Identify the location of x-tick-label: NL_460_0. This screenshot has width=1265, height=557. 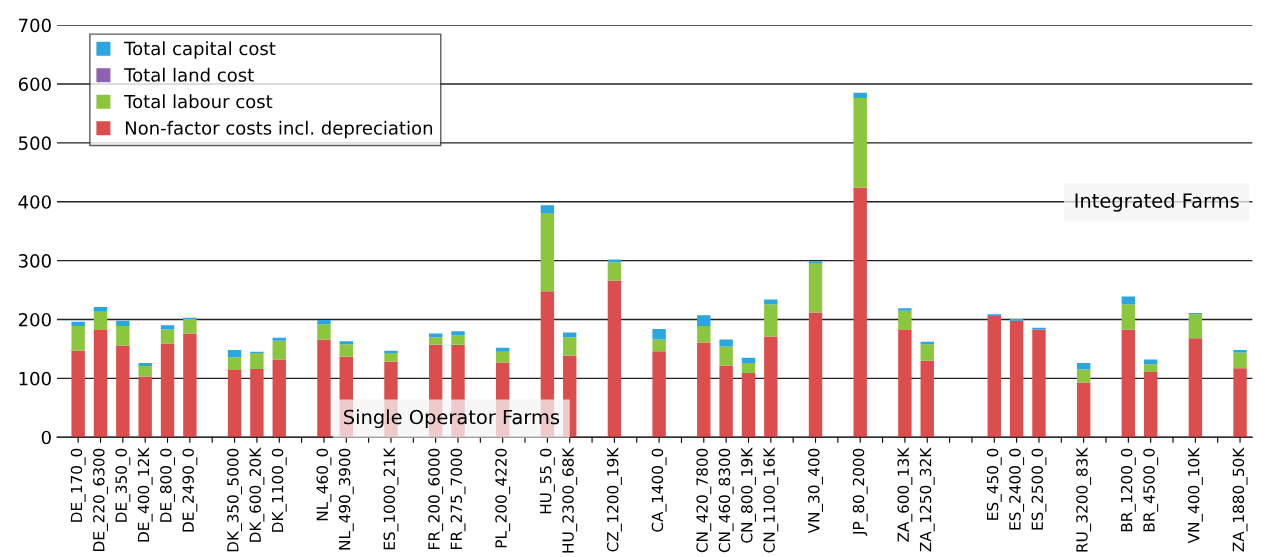
(324, 484).